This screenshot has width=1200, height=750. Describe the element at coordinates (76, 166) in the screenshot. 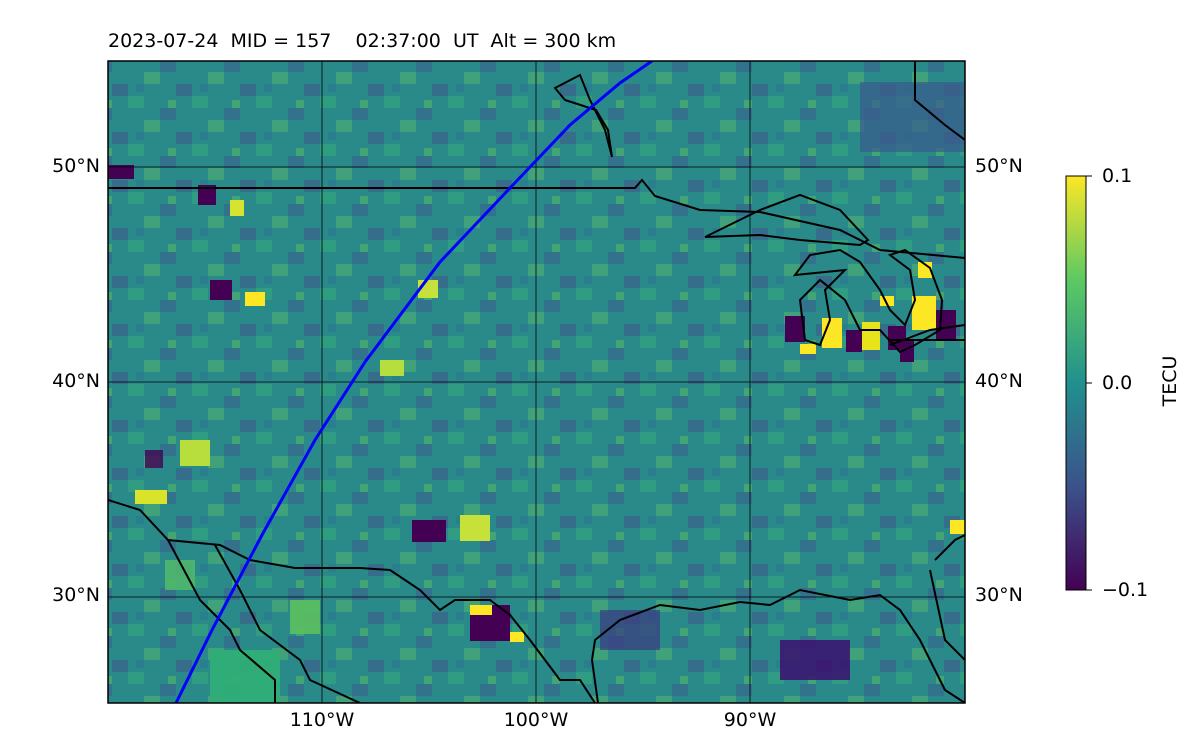

I see `lat-label-left-50: 50°N` at that location.